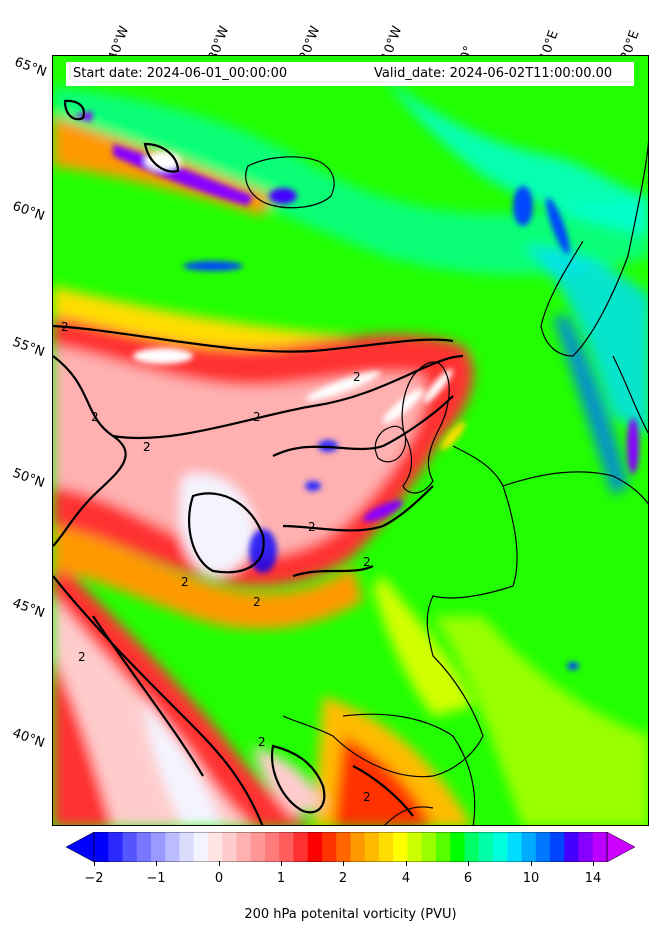 The width and height of the screenshot is (659, 936). What do you see at coordinates (493, 73) in the screenshot?
I see `valid-date: Valid_date: 2024-06-02T11:00:00.00` at bounding box center [493, 73].